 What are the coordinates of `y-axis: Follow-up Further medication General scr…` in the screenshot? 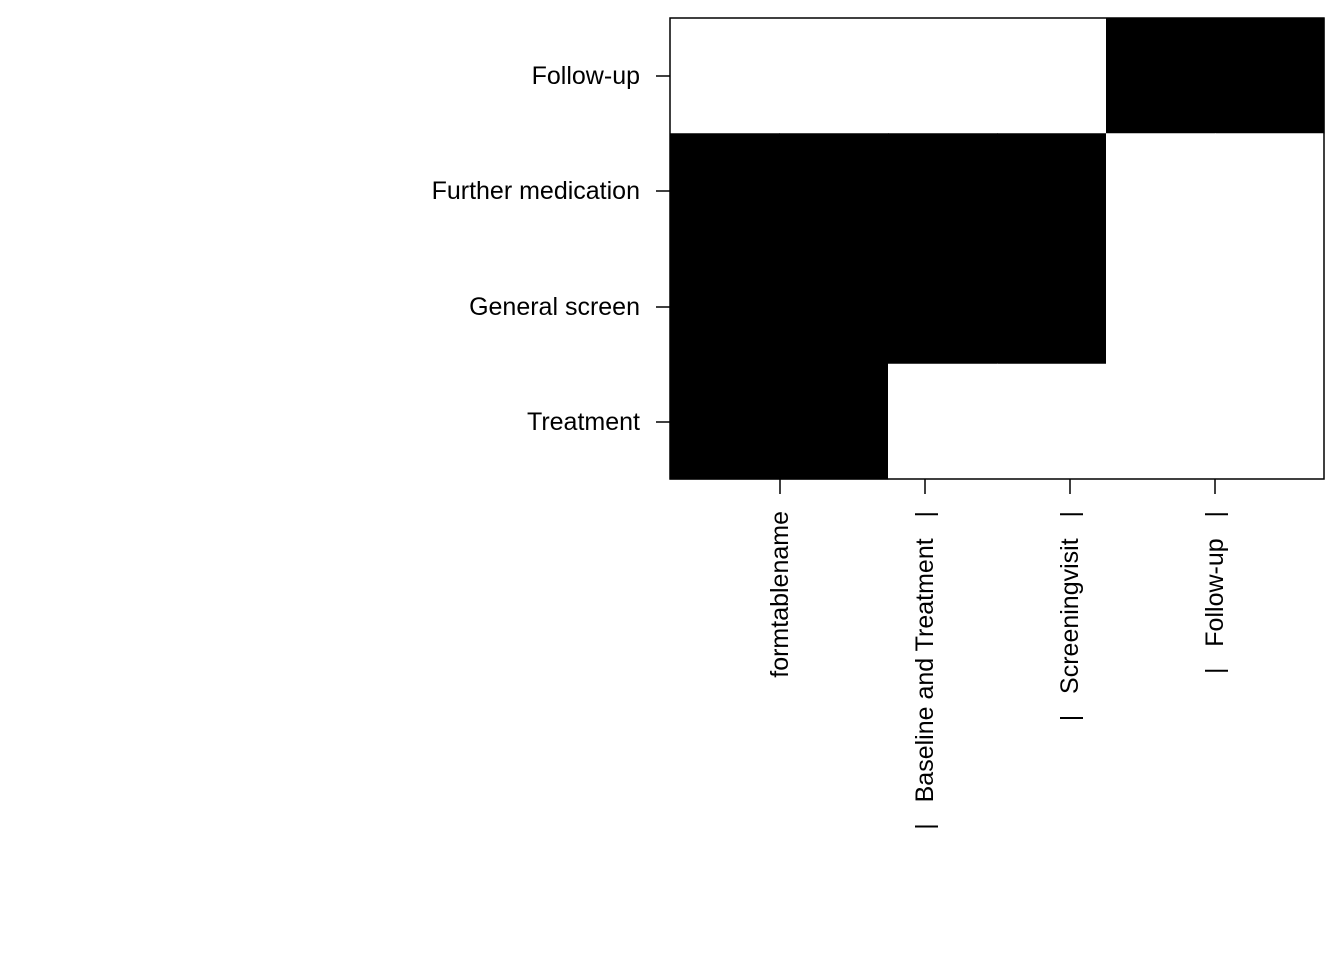 It's located at (551, 249).